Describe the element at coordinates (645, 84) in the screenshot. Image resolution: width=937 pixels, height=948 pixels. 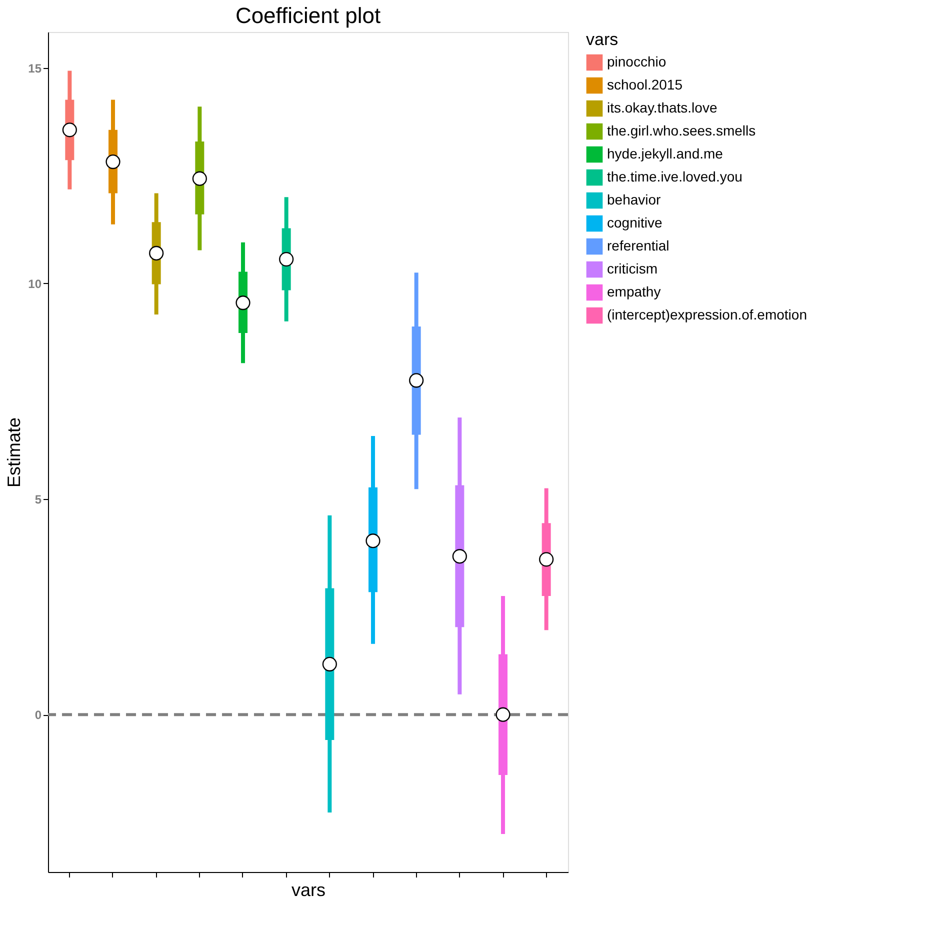
I see `legend-label: school.2015` at that location.